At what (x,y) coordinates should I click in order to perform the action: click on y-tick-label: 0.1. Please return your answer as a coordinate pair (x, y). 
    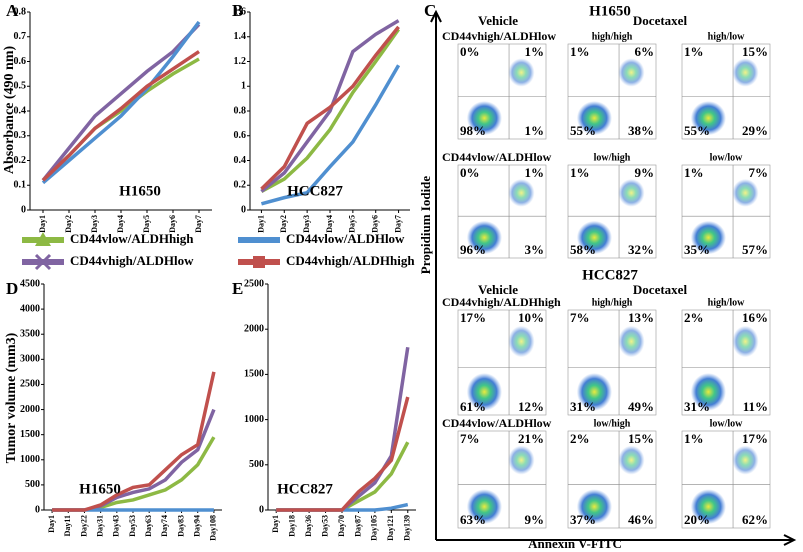
    Looking at the image, I should click on (20, 185).